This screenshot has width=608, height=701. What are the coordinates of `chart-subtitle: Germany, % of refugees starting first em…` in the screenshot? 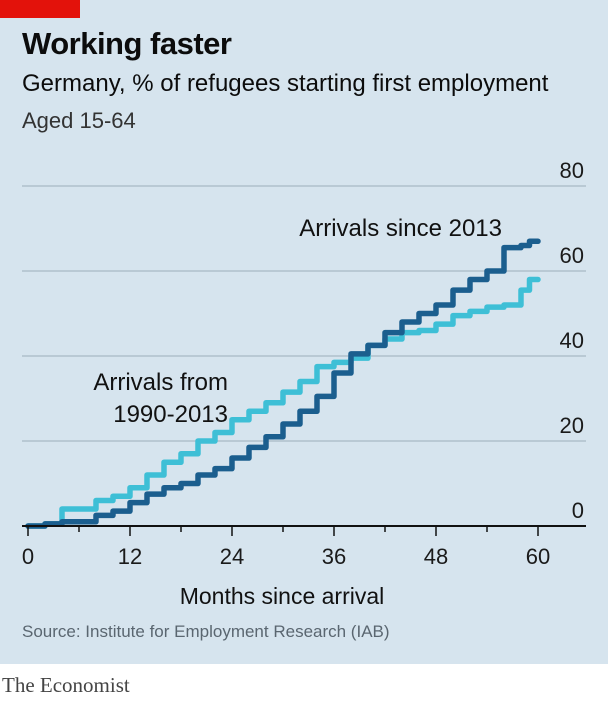 It's located at (285, 83).